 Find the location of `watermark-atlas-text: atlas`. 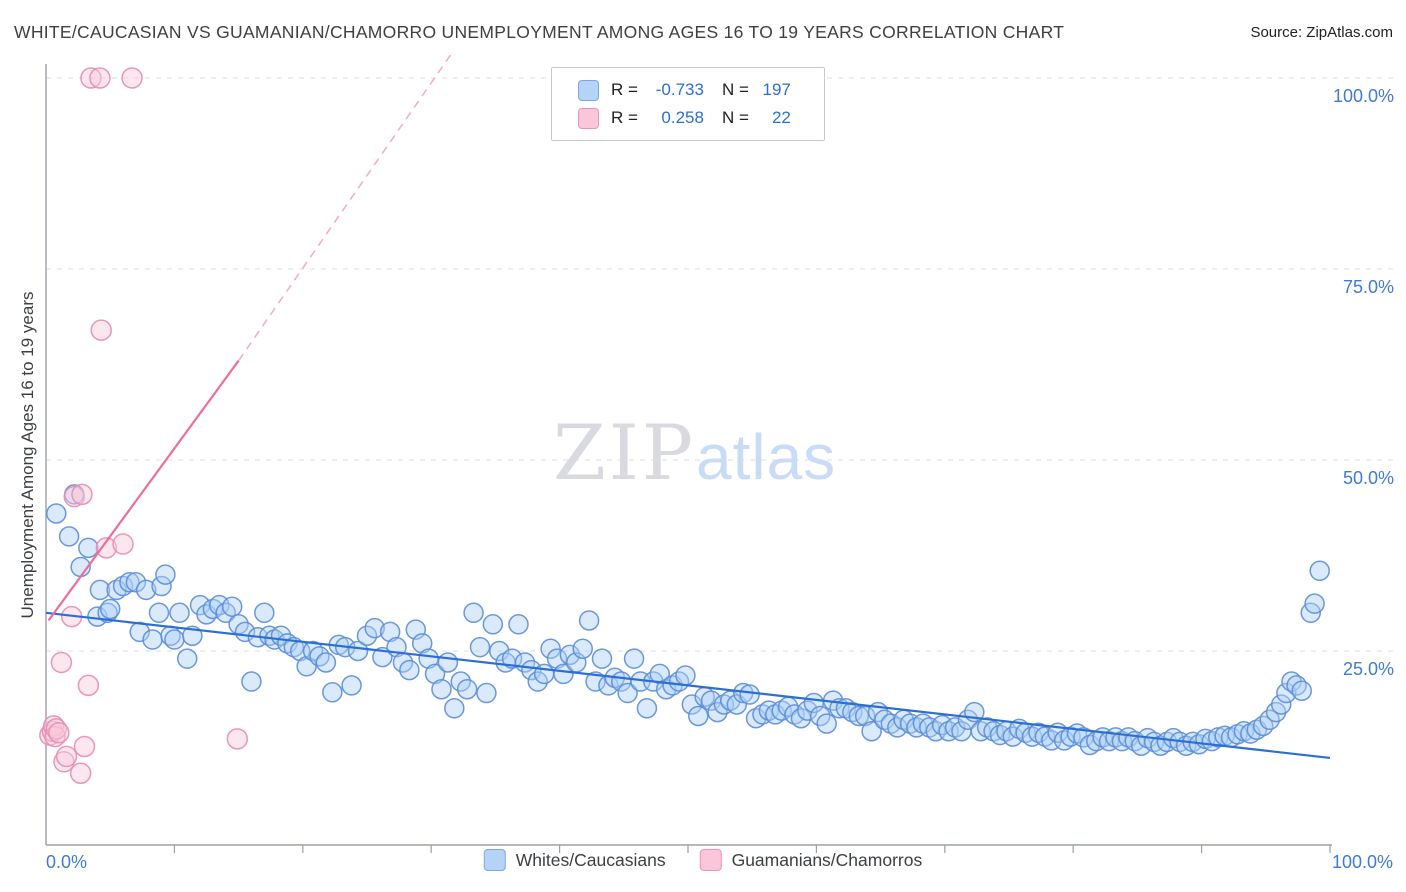

watermark-atlas-text: atlas is located at coordinates (766, 457).